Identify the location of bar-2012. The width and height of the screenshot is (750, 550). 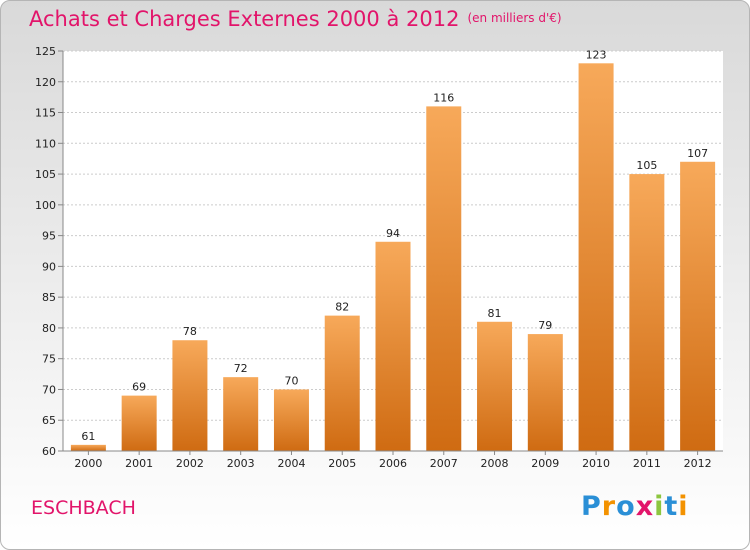
(698, 306).